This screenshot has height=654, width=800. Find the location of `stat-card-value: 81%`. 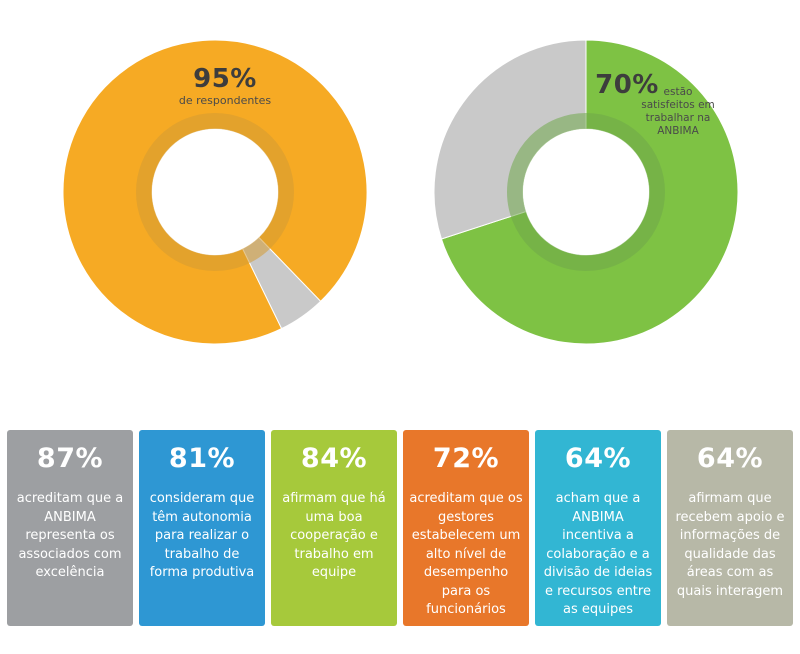

stat-card-value: 81% is located at coordinates (202, 458).